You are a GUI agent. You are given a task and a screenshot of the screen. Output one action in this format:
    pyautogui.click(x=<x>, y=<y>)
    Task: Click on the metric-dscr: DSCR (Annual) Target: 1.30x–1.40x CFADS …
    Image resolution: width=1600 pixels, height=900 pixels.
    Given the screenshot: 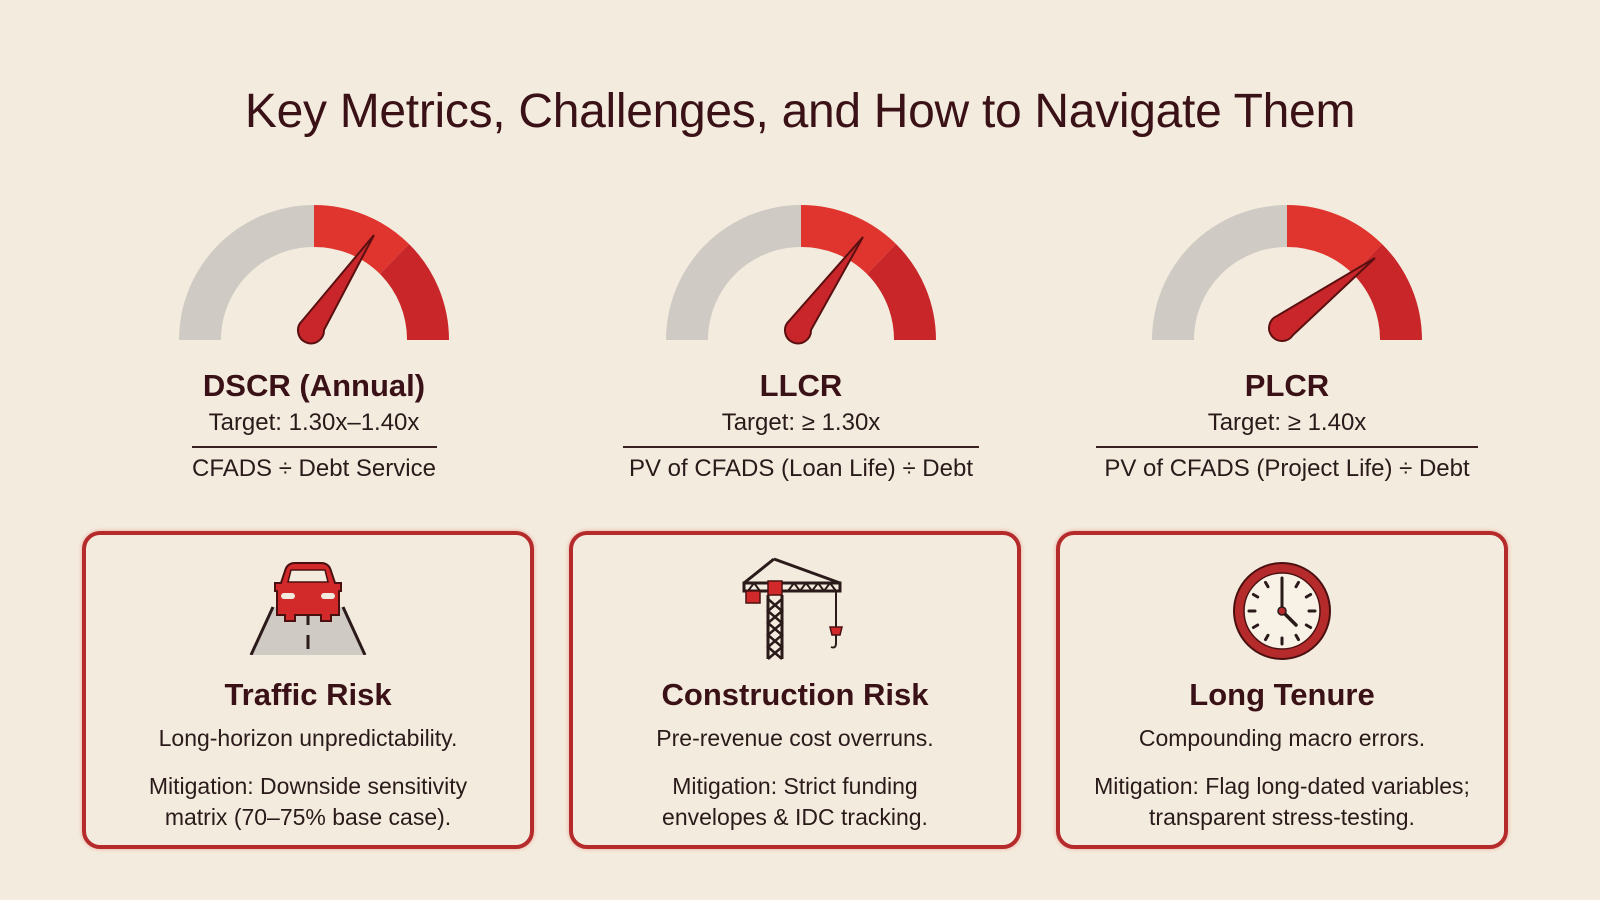 What is the action you would take?
    pyautogui.click(x=314, y=337)
    